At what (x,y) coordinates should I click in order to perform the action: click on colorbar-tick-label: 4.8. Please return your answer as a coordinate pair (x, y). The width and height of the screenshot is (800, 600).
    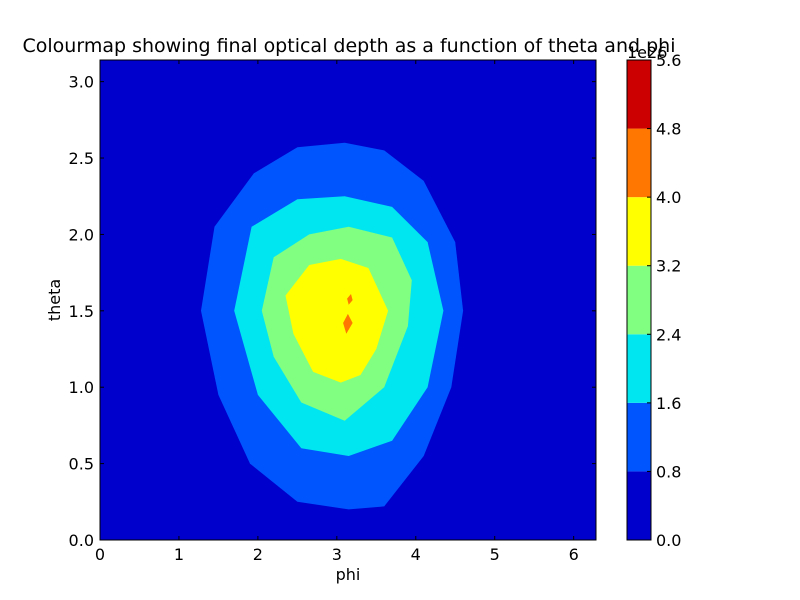
    Looking at the image, I should click on (668, 129).